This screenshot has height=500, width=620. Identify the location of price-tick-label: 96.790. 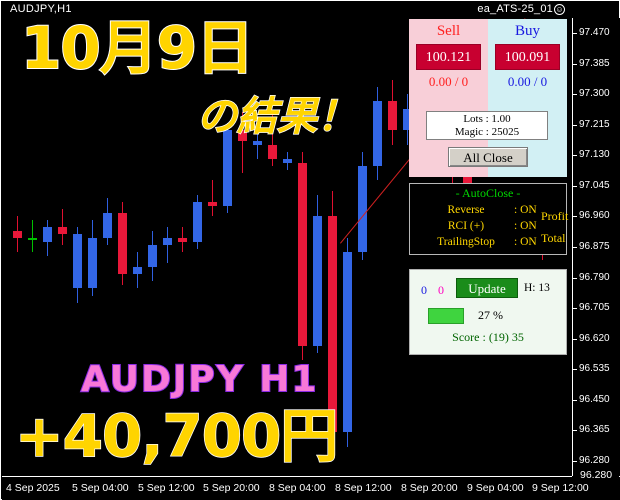
(594, 277).